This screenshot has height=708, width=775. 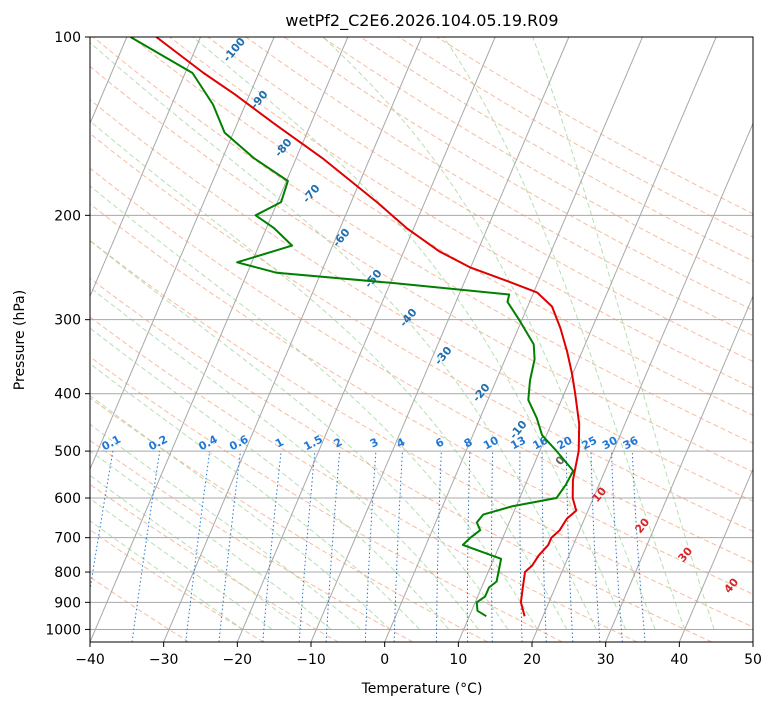 What do you see at coordinates (541, 443) in the screenshot?
I see `mixing-ratio-label: 16` at bounding box center [541, 443].